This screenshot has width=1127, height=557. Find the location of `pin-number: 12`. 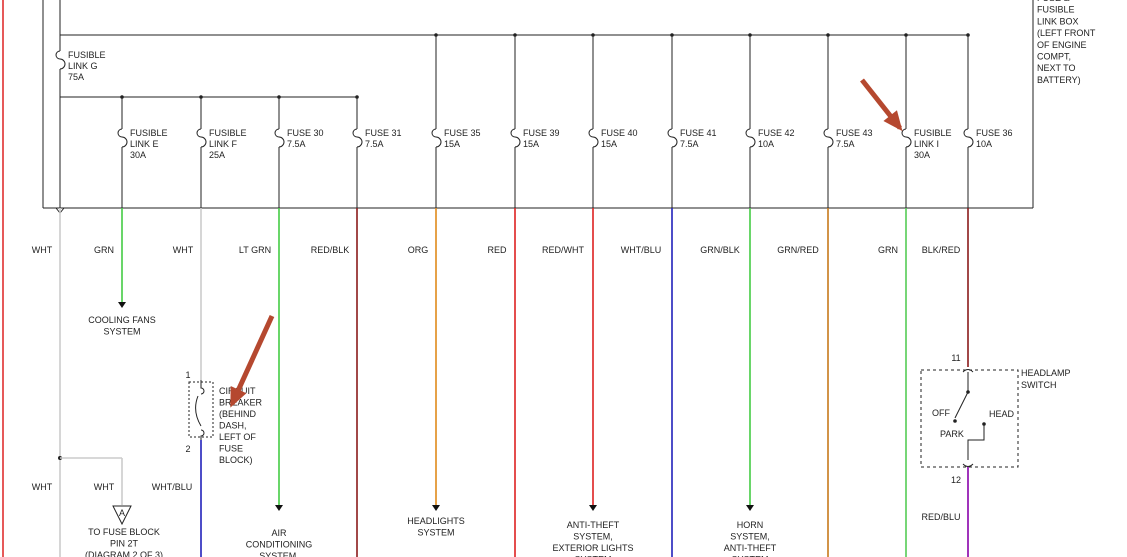

pin-number: 12 is located at coordinates (956, 480).